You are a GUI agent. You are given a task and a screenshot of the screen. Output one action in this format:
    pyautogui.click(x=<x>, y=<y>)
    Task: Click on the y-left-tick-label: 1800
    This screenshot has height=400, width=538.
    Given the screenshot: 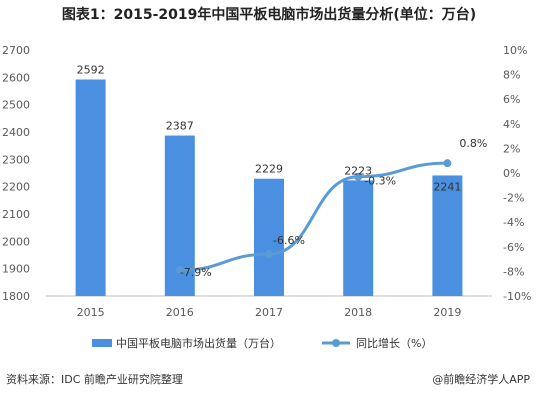 What is the action you would take?
    pyautogui.click(x=16, y=296)
    